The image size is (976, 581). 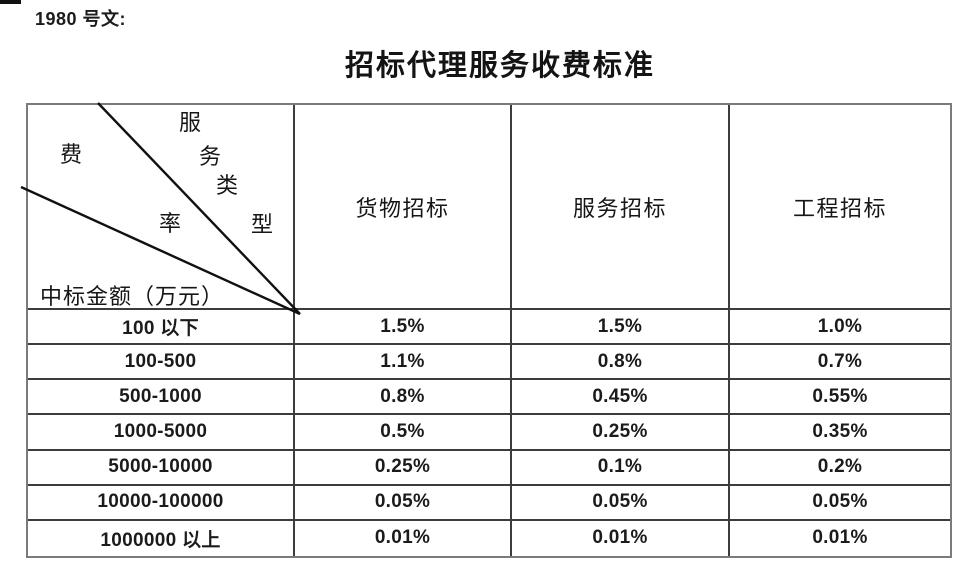 I want to click on fee-value: 0.35%, so click(x=840, y=431).